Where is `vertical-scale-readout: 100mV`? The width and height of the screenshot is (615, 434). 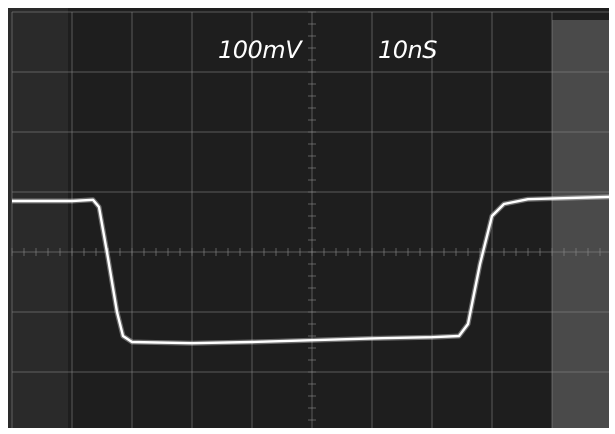 vertical-scale-readout: 100mV is located at coordinates (260, 50).